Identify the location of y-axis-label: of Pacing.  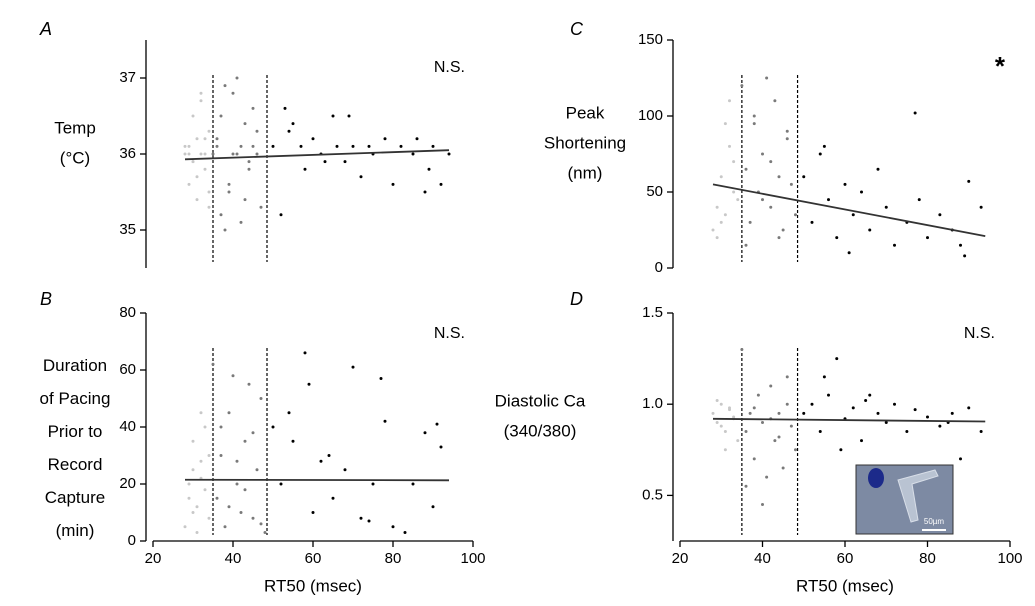
(75, 398).